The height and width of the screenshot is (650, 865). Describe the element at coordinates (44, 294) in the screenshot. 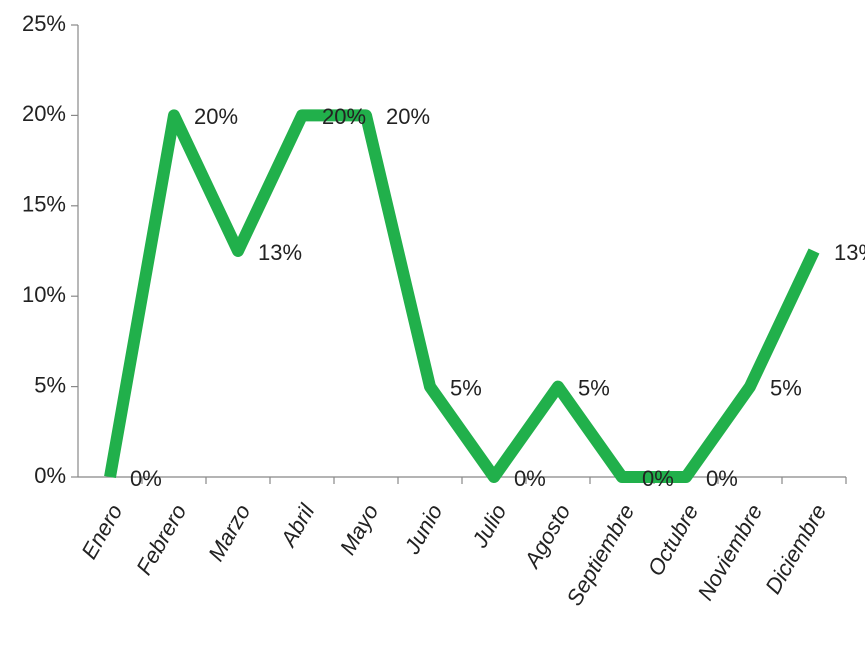

I see `y-tick-label: 10%` at that location.